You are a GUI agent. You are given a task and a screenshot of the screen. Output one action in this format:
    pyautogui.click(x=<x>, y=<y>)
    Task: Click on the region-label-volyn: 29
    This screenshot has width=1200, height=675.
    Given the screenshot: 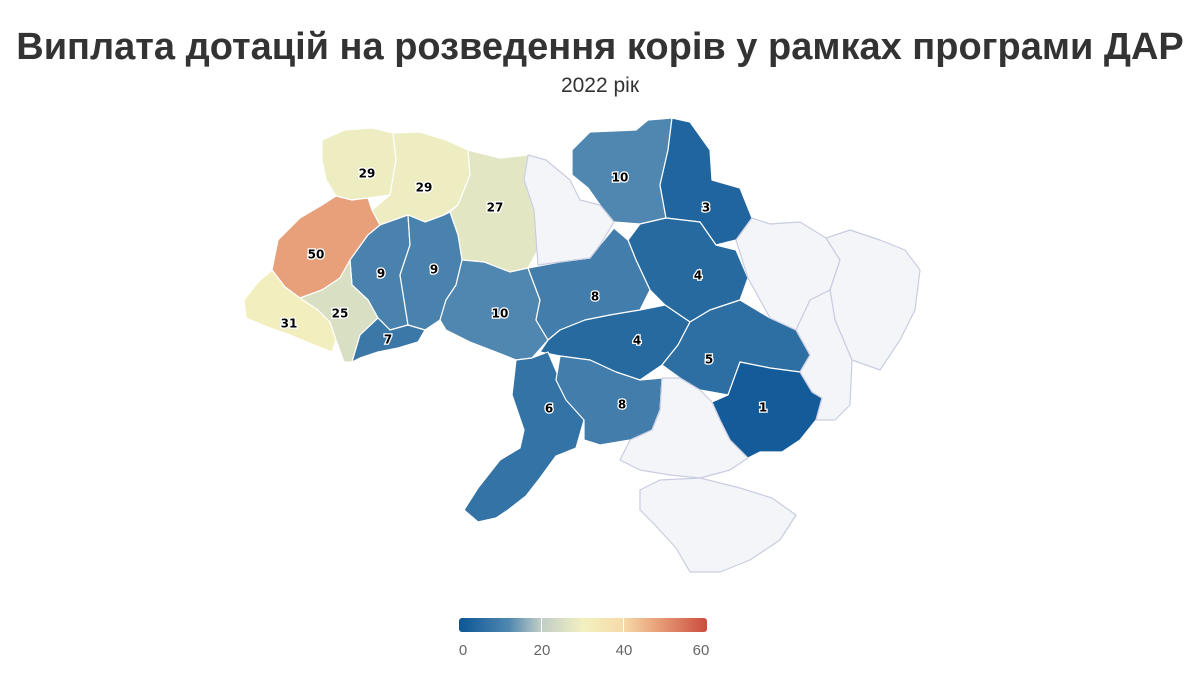 What is the action you would take?
    pyautogui.click(x=367, y=174)
    